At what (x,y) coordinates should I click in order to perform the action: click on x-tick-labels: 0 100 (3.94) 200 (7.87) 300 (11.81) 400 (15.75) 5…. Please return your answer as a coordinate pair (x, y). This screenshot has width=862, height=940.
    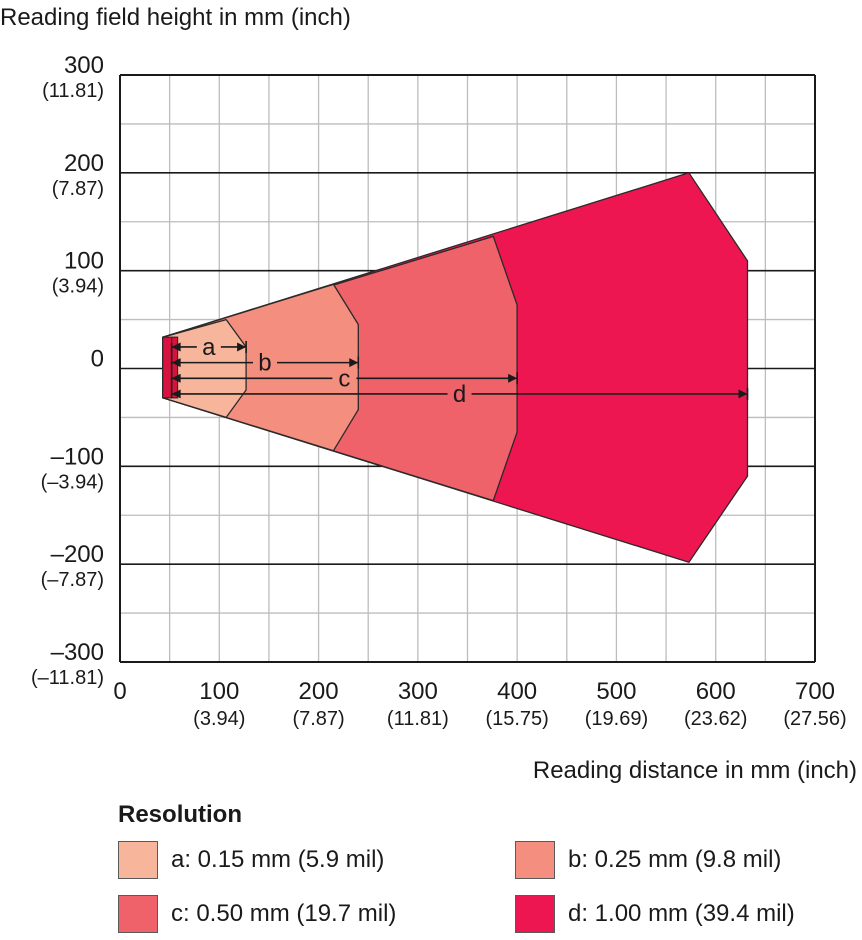
    Looking at the image, I should click on (479, 704).